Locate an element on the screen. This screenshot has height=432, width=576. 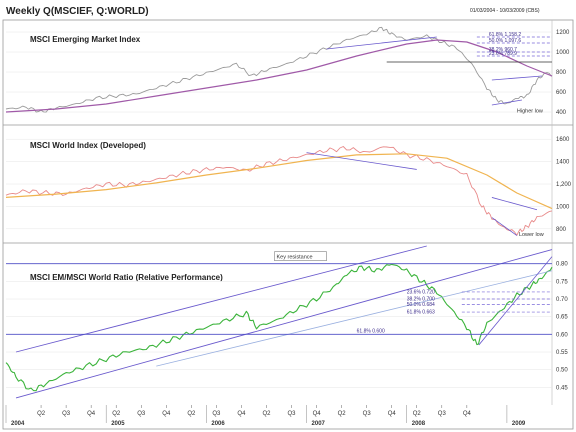
fib-label: 50.0% 1,097.6 is located at coordinates (505, 41).